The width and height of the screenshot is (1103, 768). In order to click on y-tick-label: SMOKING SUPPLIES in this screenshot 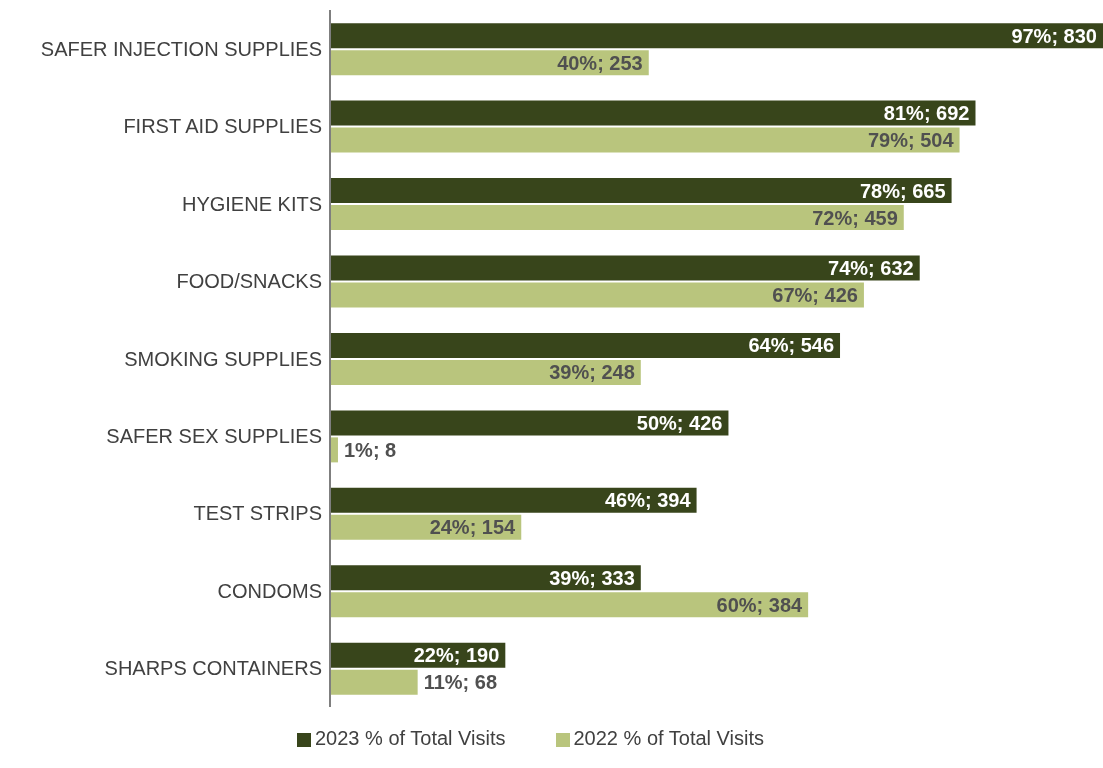, I will do `click(223, 358)`.